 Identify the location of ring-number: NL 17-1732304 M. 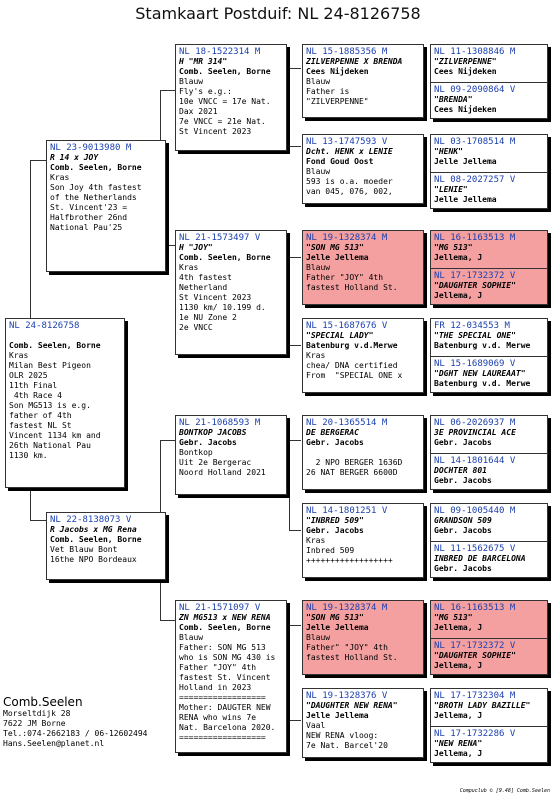
(475, 696).